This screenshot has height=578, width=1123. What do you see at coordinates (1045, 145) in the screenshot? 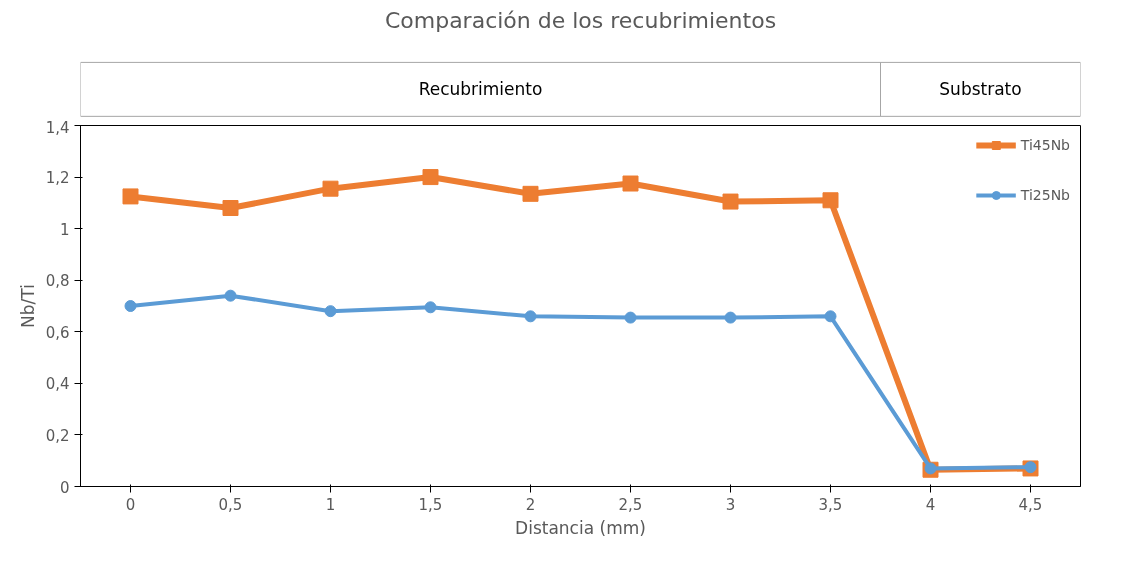
I see `legend-label: Ti45Nb` at bounding box center [1045, 145].